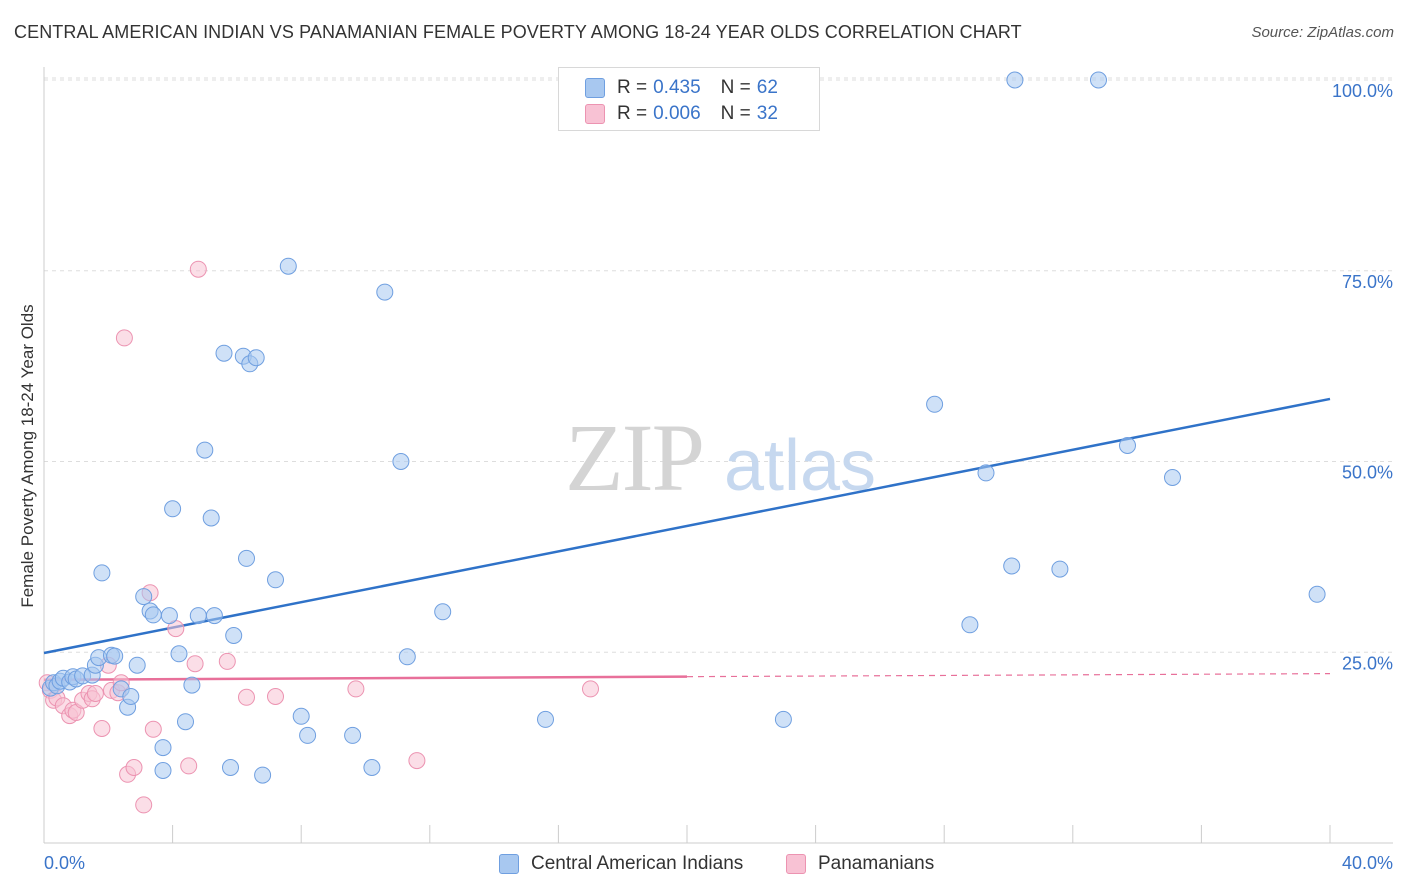 The height and width of the screenshot is (892, 1406). I want to click on trend-line-panamanians, so click(365, 678).